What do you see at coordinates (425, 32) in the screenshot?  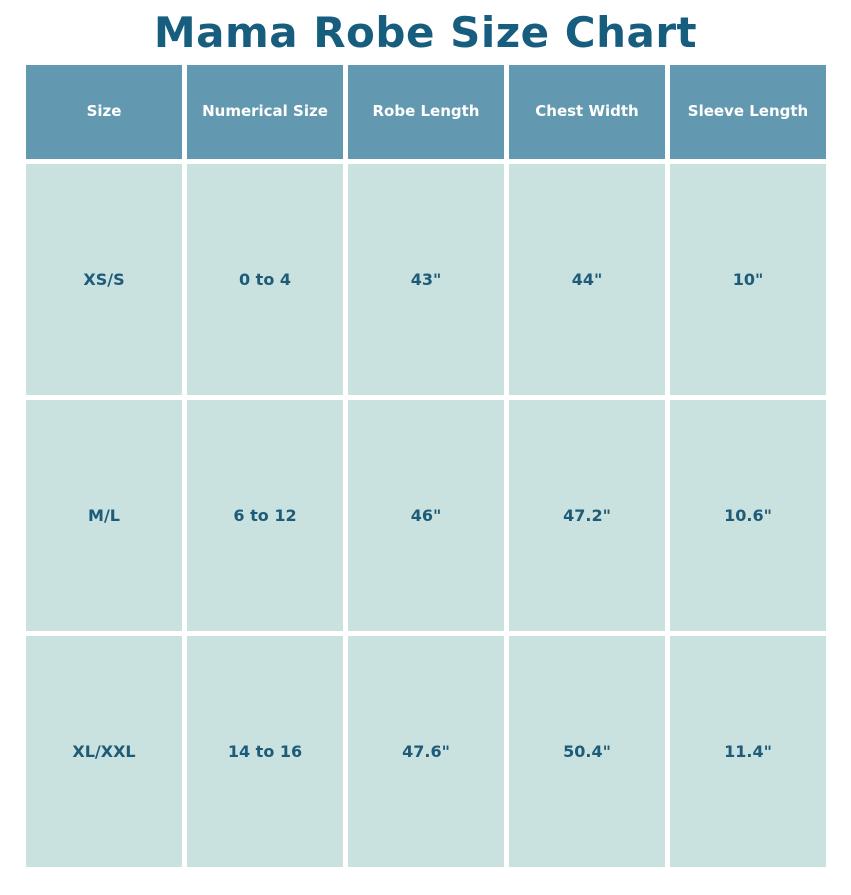 I see `page-title: Mama Robe Size Chart` at bounding box center [425, 32].